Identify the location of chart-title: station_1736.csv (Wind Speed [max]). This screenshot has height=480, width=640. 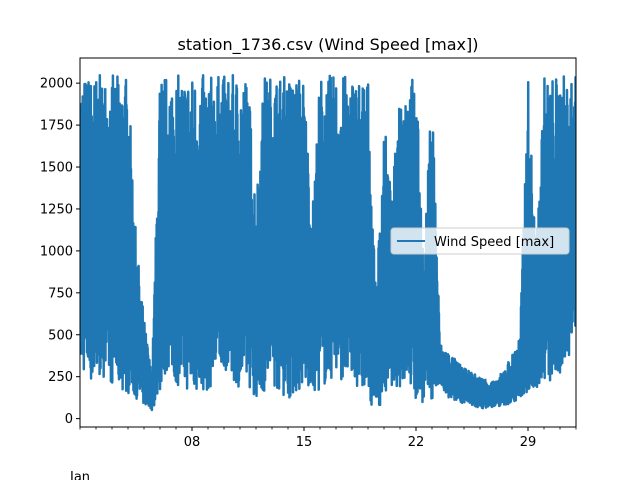
(328, 45).